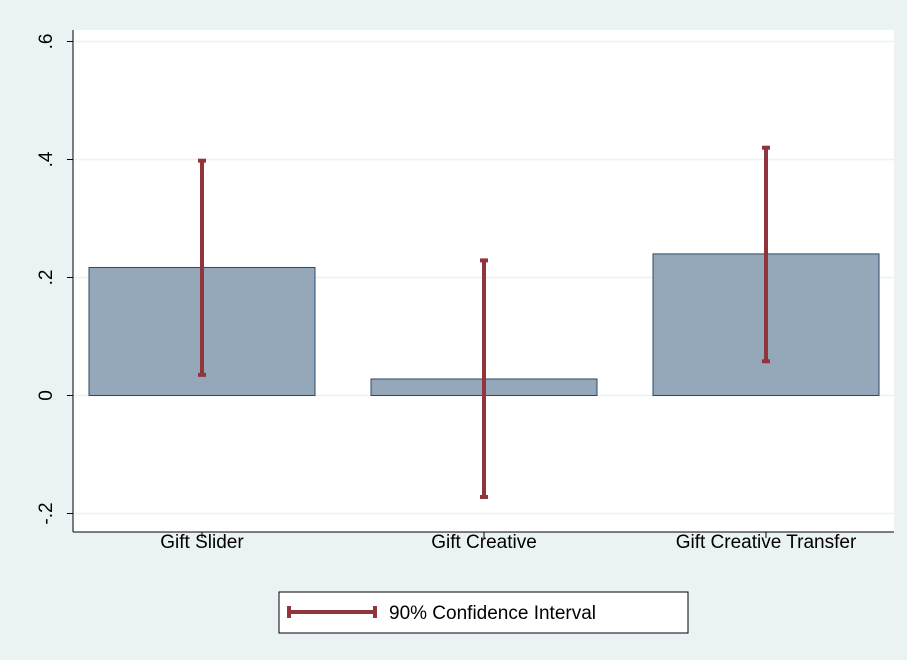  Describe the element at coordinates (46, 278) in the screenshot. I see `y-tick-label: .2` at that location.